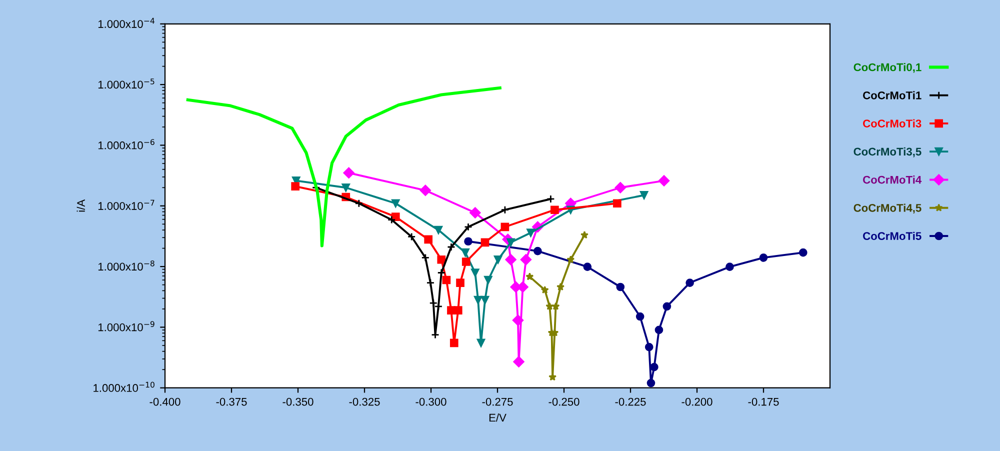 The height and width of the screenshot is (451, 1000). I want to click on legend-label: CoCrMoTi1, so click(892, 95).